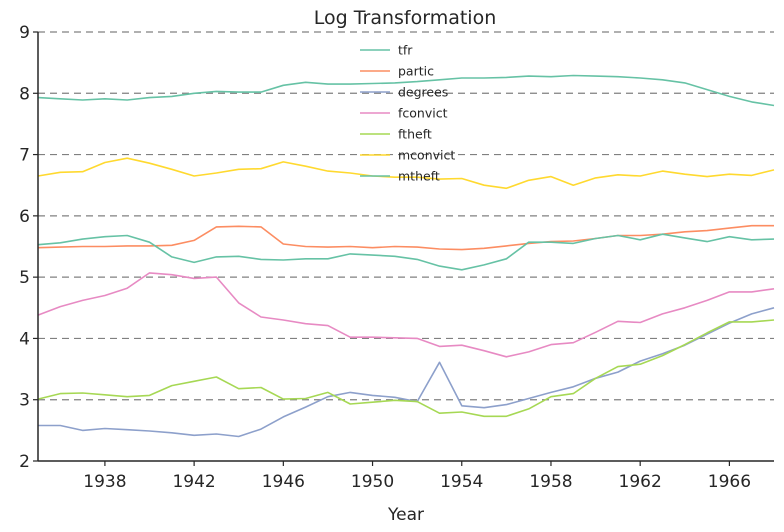 This screenshot has width=784, height=532. I want to click on y-tick-label: 4, so click(24, 339).